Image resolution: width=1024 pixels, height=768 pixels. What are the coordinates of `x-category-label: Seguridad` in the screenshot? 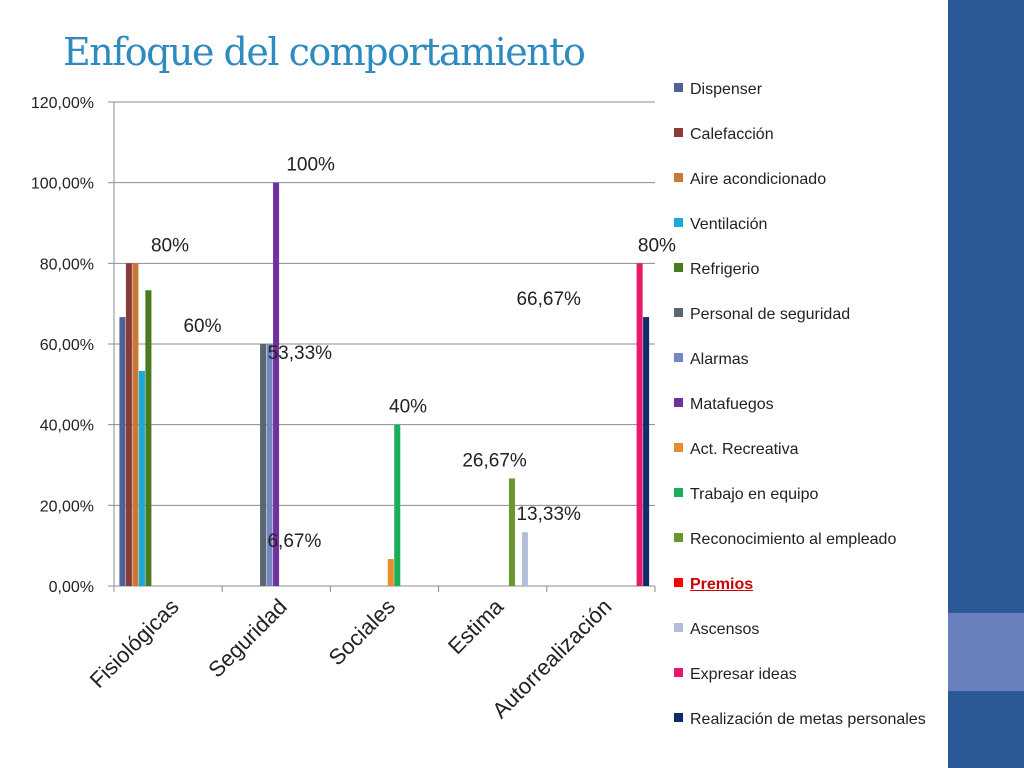 It's located at (247, 638).